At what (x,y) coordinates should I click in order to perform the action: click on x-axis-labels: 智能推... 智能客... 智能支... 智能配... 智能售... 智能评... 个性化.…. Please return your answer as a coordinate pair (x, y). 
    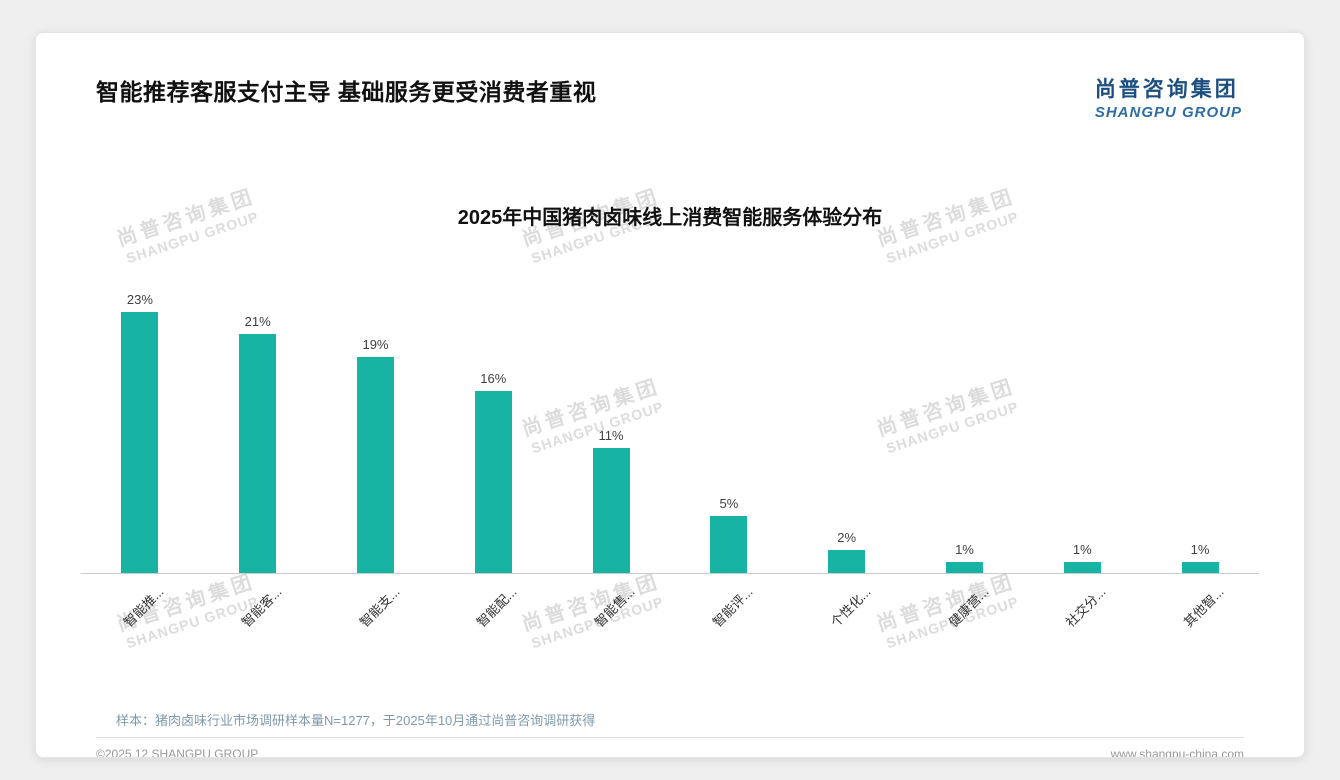
    Looking at the image, I should click on (670, 624).